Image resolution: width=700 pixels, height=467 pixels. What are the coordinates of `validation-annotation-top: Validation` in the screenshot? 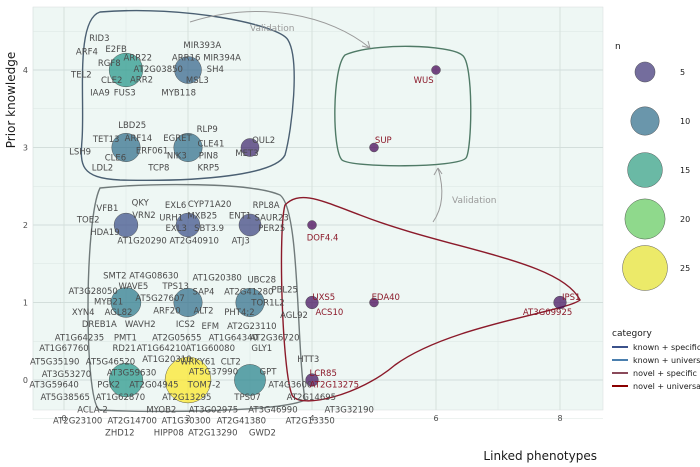 It's located at (272, 29).